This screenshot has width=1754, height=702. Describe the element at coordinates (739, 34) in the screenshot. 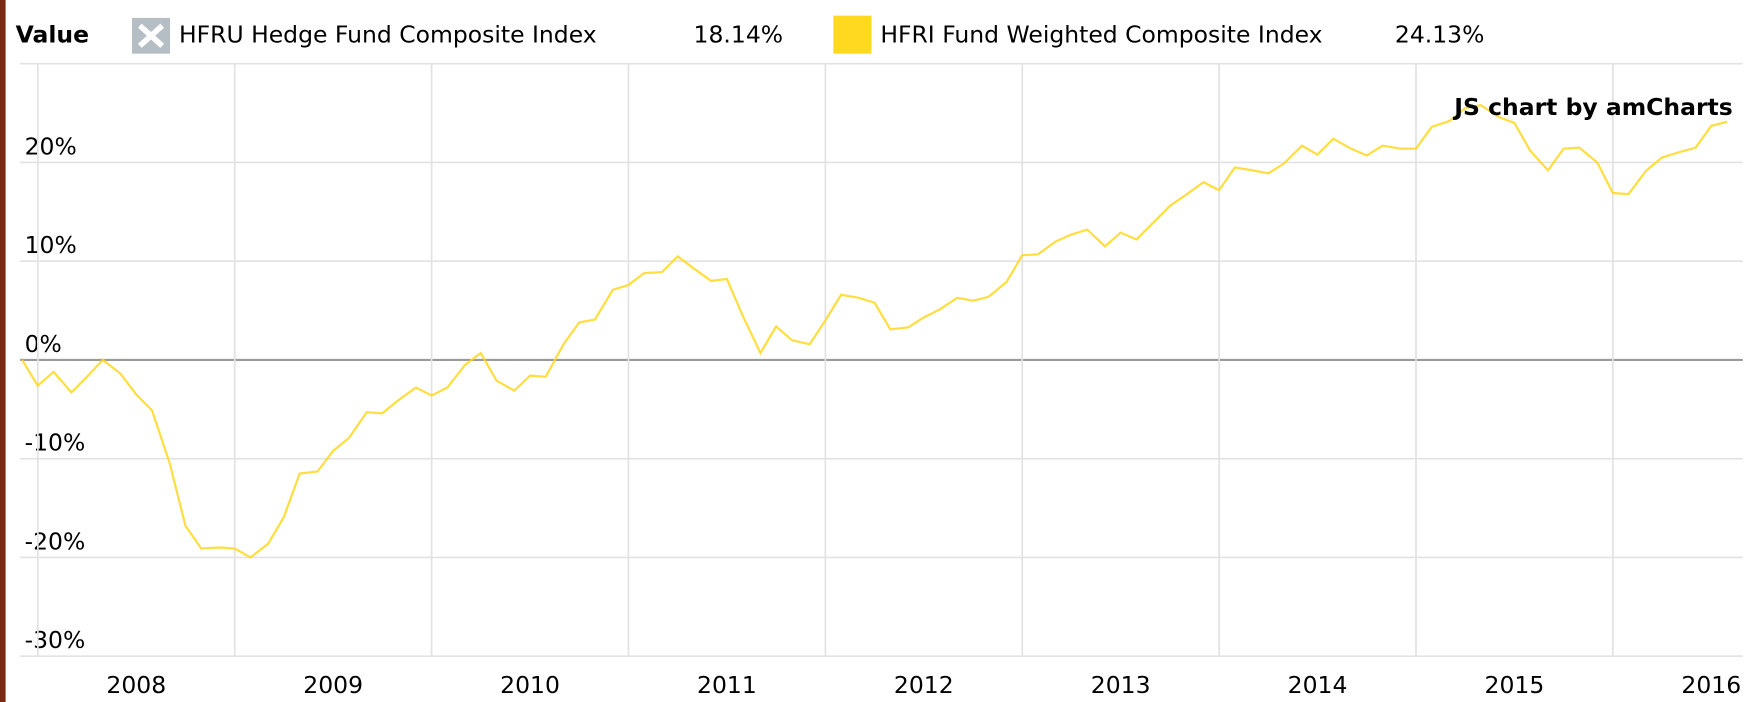

I see `legend-value: 18.14%` at that location.